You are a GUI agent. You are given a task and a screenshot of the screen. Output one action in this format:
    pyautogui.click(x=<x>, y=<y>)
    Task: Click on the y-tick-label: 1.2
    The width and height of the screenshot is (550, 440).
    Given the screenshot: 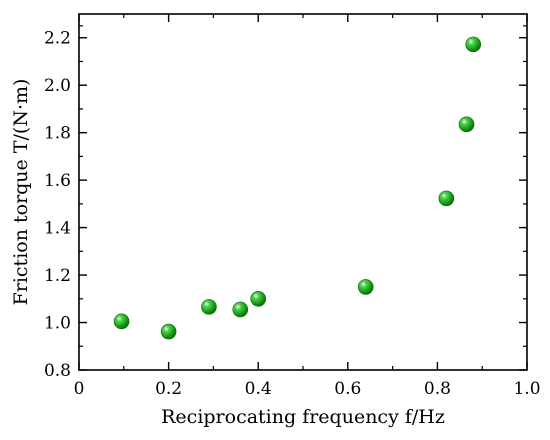 What is the action you would take?
    pyautogui.click(x=57, y=276)
    